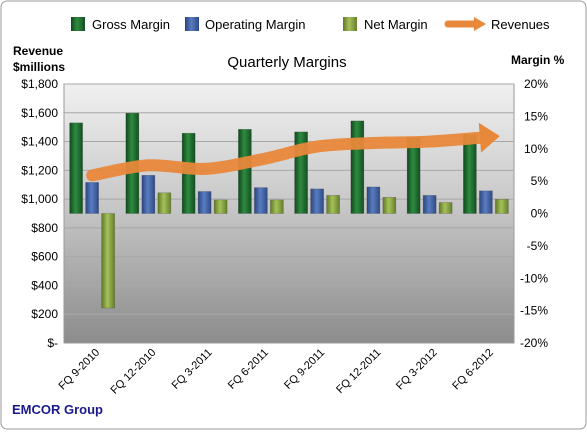 The width and height of the screenshot is (587, 435). Describe the element at coordinates (289, 156) in the screenshot. I see `revenue-line-path` at that location.